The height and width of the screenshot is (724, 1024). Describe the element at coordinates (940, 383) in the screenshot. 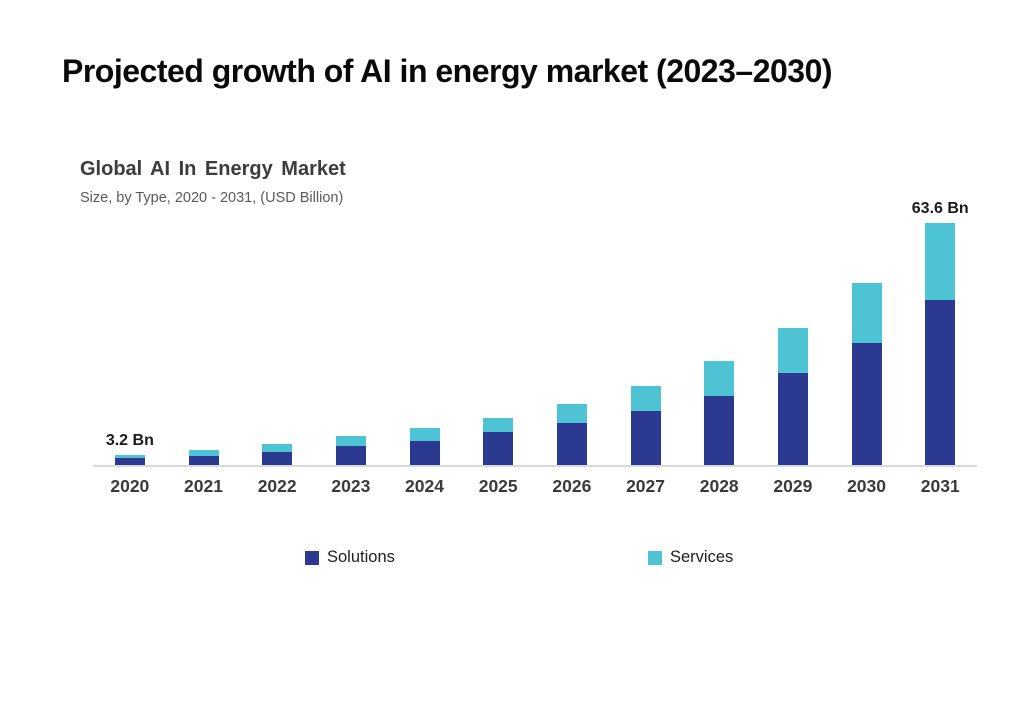

I see `bar-segment-solutions-2031` at that location.